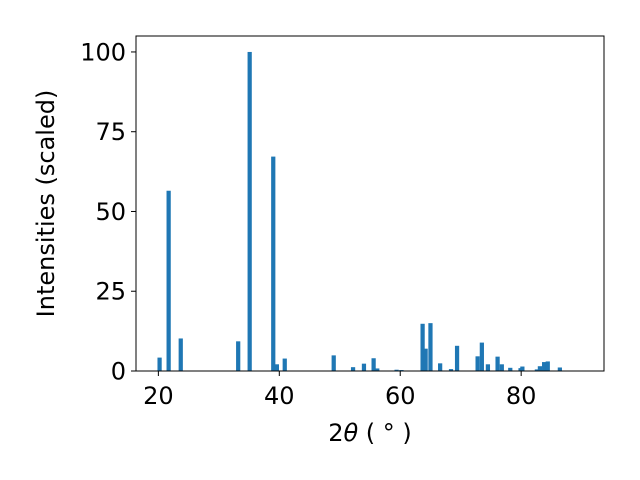  What do you see at coordinates (46, 204) in the screenshot?
I see `y-axis-label: Intensities (scaled)` at bounding box center [46, 204].